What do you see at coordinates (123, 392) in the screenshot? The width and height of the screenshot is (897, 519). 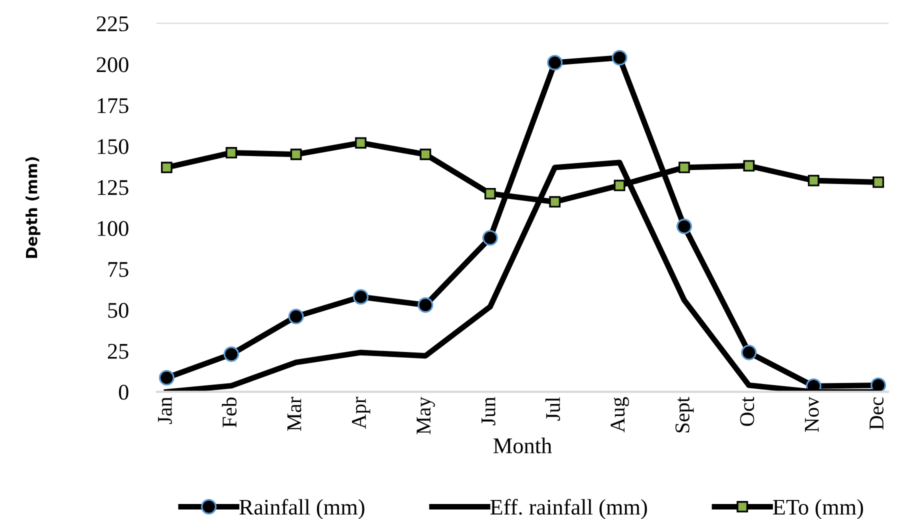 I see `y-tick-label: 0` at bounding box center [123, 392].